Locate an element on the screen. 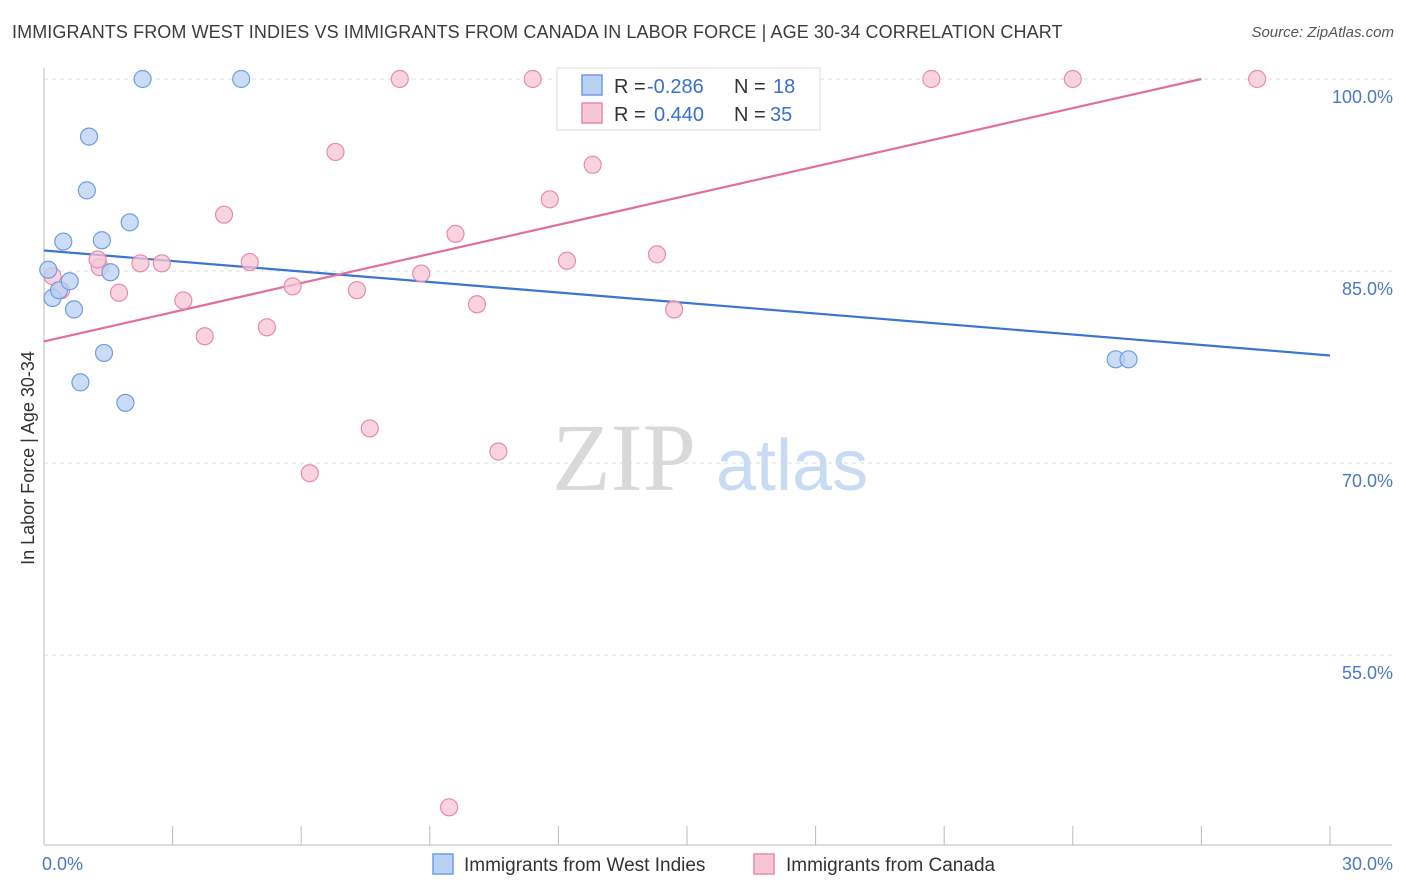 Image resolution: width=1406 pixels, height=892 pixels. legend-r-value-2: 0.440 is located at coordinates (679, 115).